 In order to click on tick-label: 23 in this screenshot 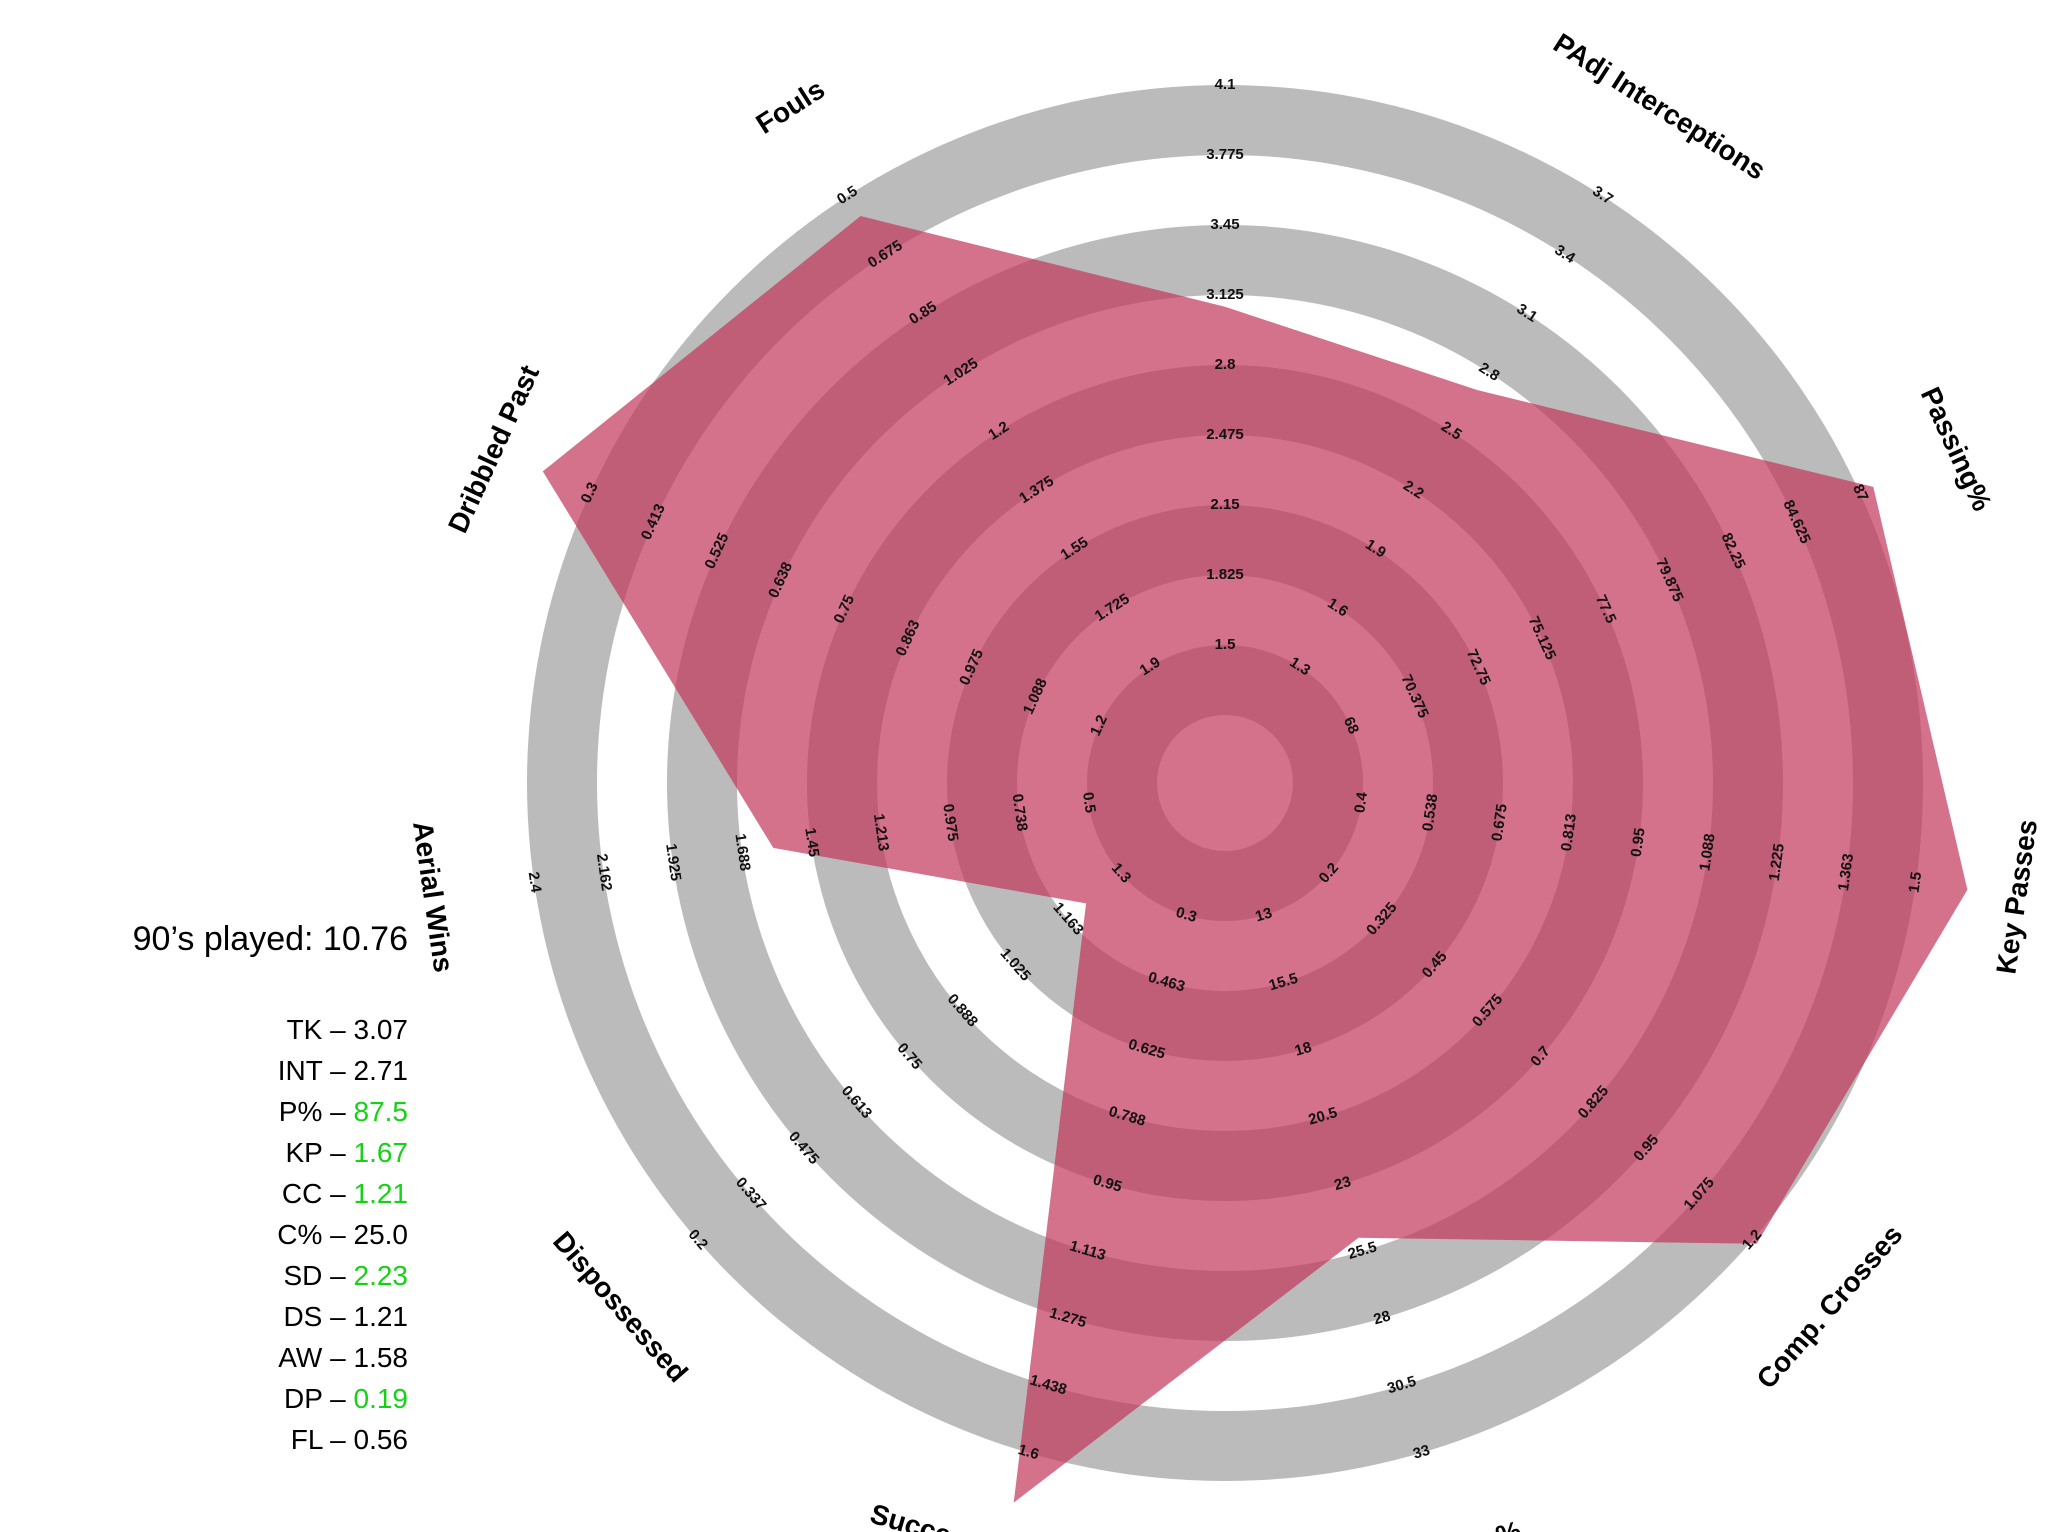, I will do `click(1342, 1183)`.